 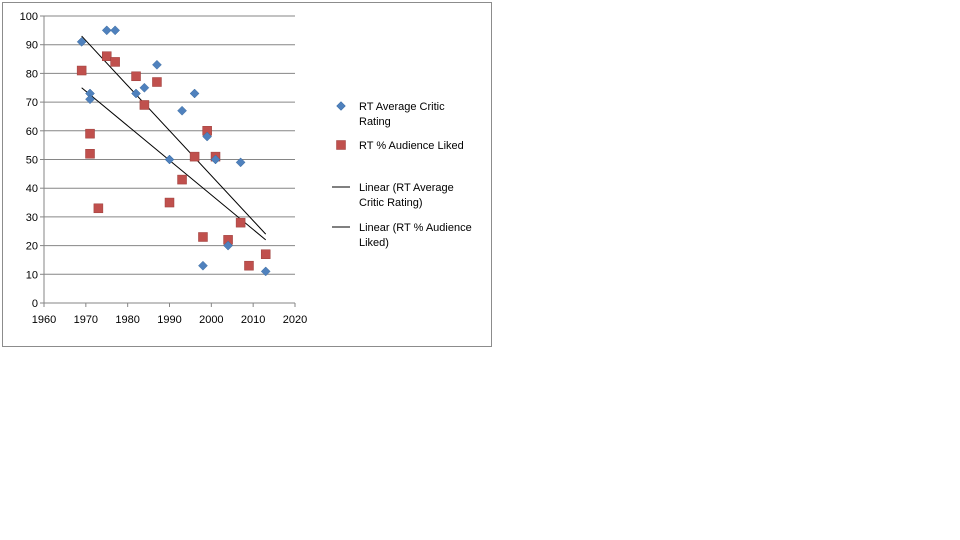 I want to click on x-tick-label: 1970, so click(x=86, y=320).